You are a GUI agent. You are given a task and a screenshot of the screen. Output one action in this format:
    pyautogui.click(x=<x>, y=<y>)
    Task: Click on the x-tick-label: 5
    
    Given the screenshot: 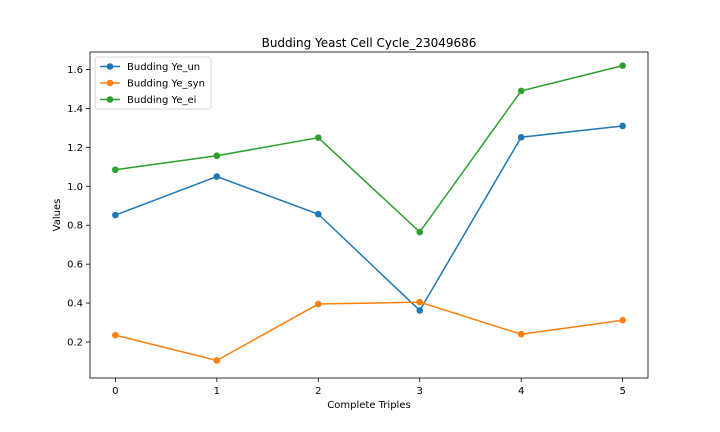 What is the action you would take?
    pyautogui.click(x=622, y=391)
    